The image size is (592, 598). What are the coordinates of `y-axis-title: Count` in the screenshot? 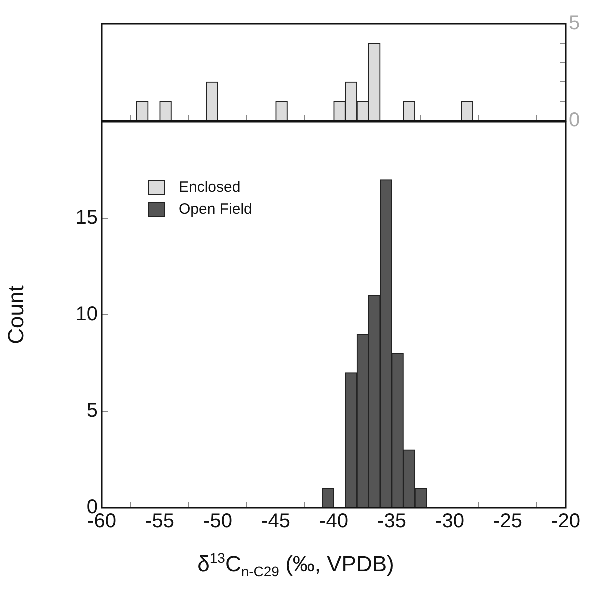 It's located at (15, 315).